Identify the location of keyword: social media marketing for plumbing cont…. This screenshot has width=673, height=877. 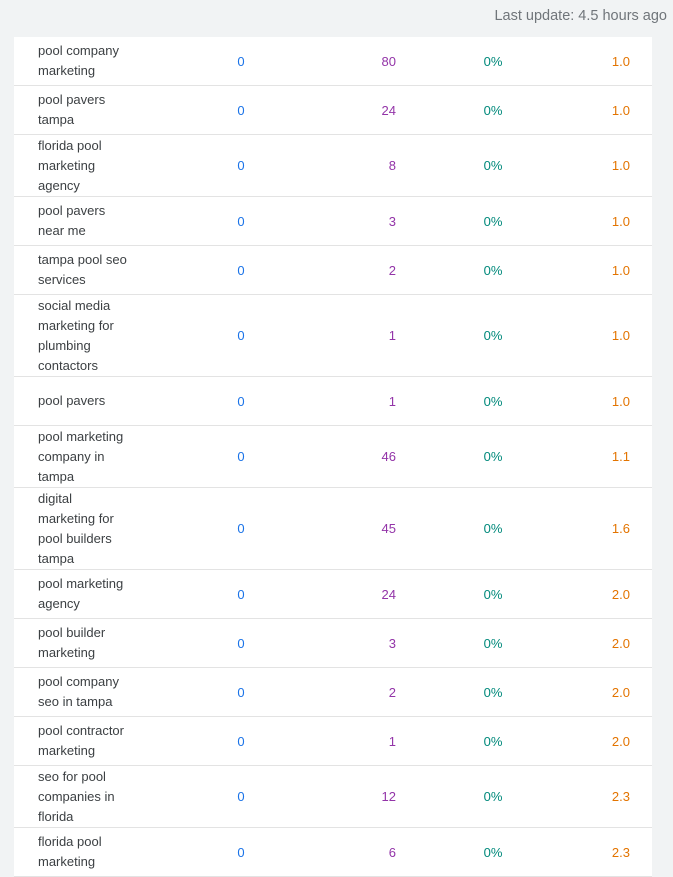
(76, 335).